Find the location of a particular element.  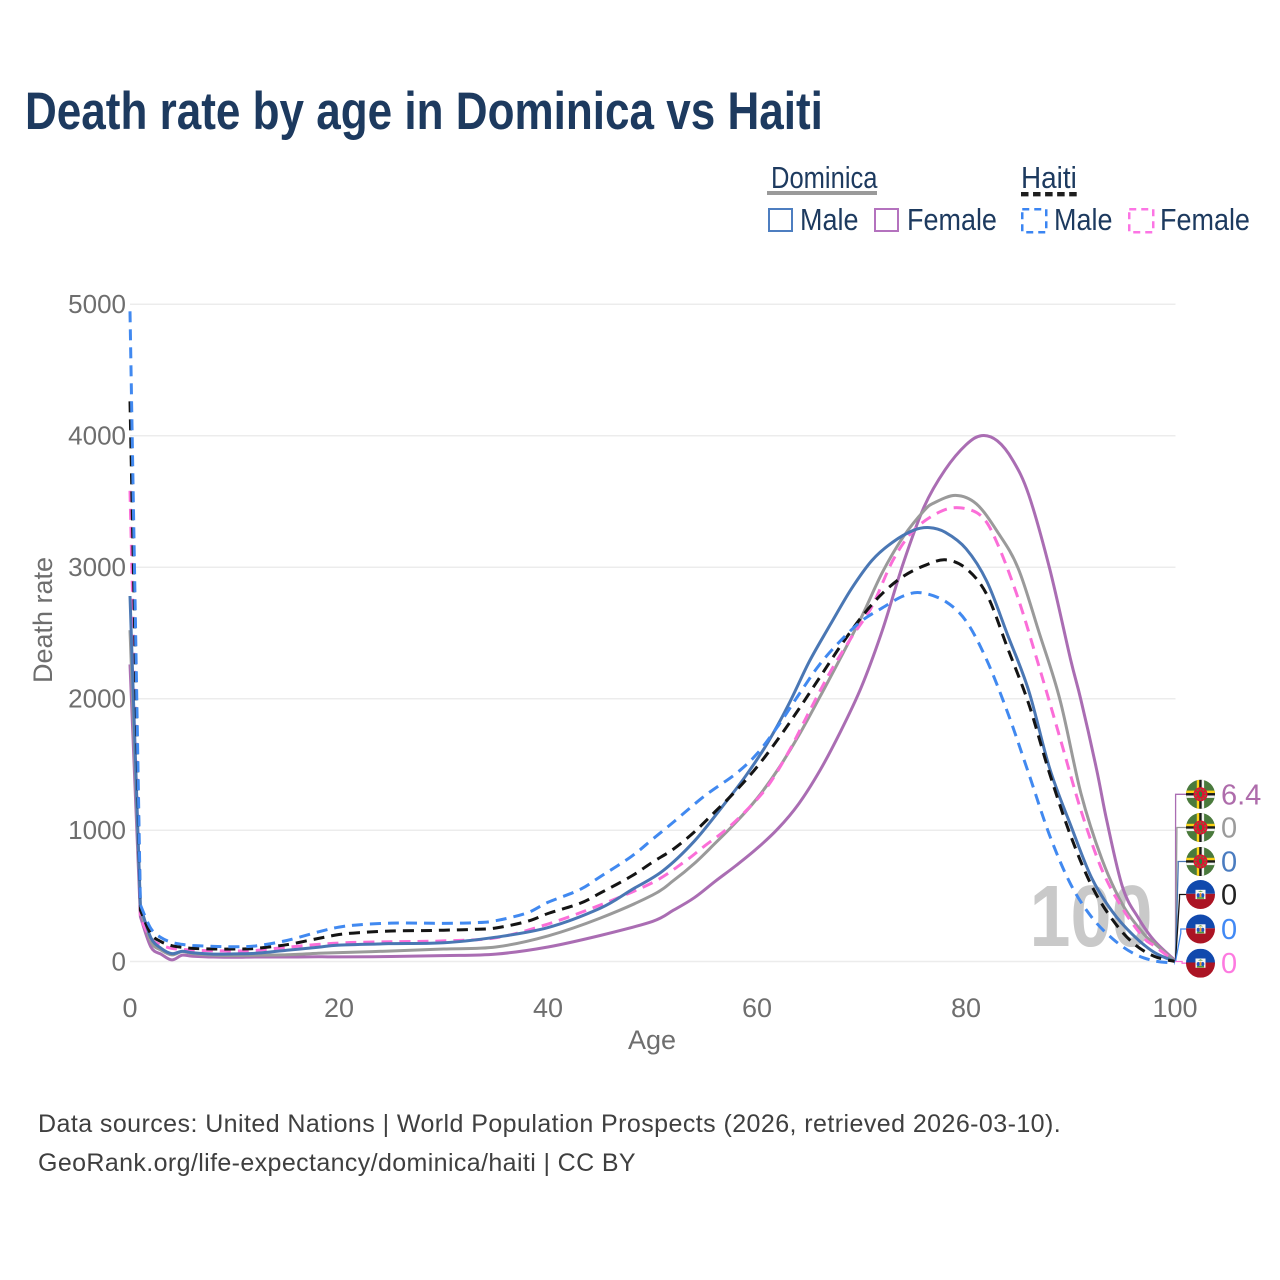

svg-text: 100 is located at coordinates (1174, 1008).